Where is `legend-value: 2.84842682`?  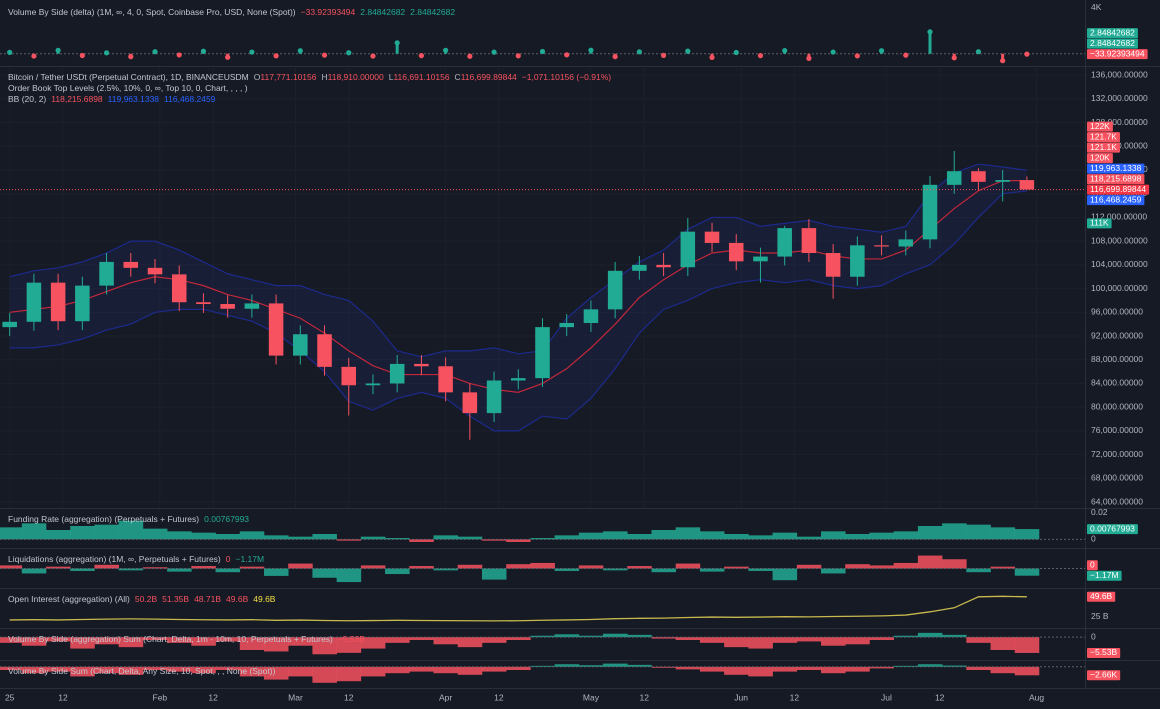
legend-value: 2.84842682 is located at coordinates (382, 12).